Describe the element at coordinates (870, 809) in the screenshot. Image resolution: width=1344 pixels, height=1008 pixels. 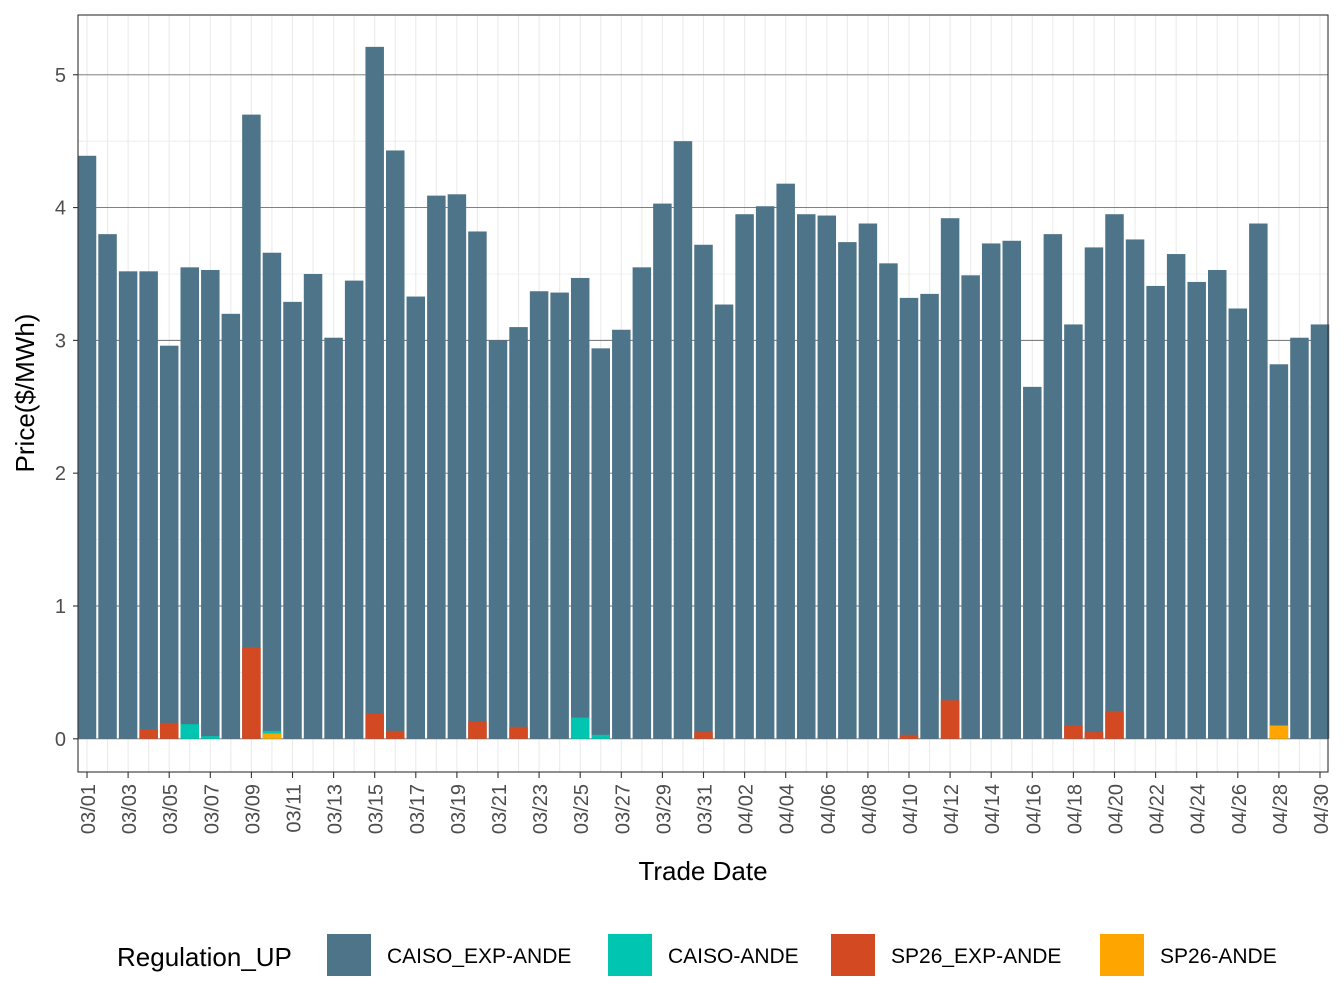
I see `x-tick-label: 04/08` at that location.